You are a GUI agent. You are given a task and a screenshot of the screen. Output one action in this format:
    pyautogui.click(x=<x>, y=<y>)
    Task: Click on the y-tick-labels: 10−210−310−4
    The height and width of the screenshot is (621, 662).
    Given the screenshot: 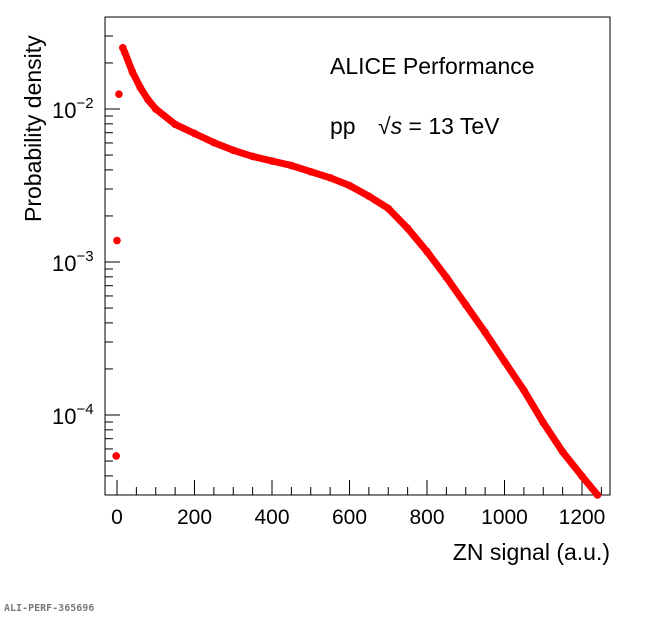 What is the action you would take?
    pyautogui.click(x=73, y=262)
    